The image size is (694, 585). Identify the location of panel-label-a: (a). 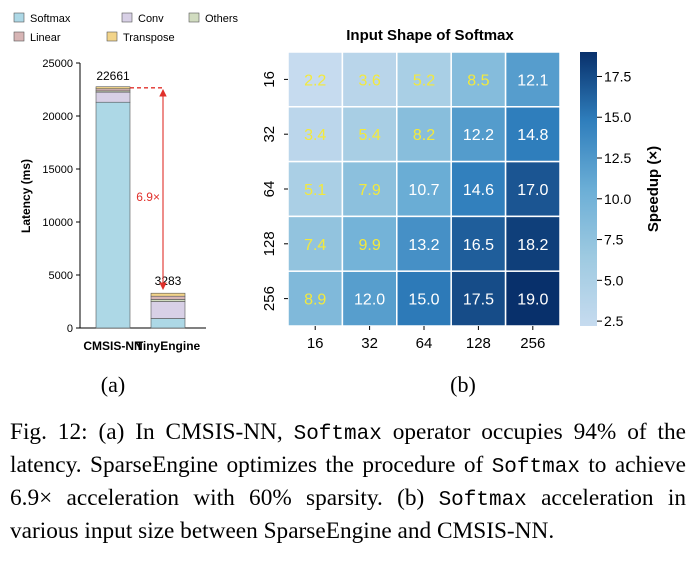
(113, 384).